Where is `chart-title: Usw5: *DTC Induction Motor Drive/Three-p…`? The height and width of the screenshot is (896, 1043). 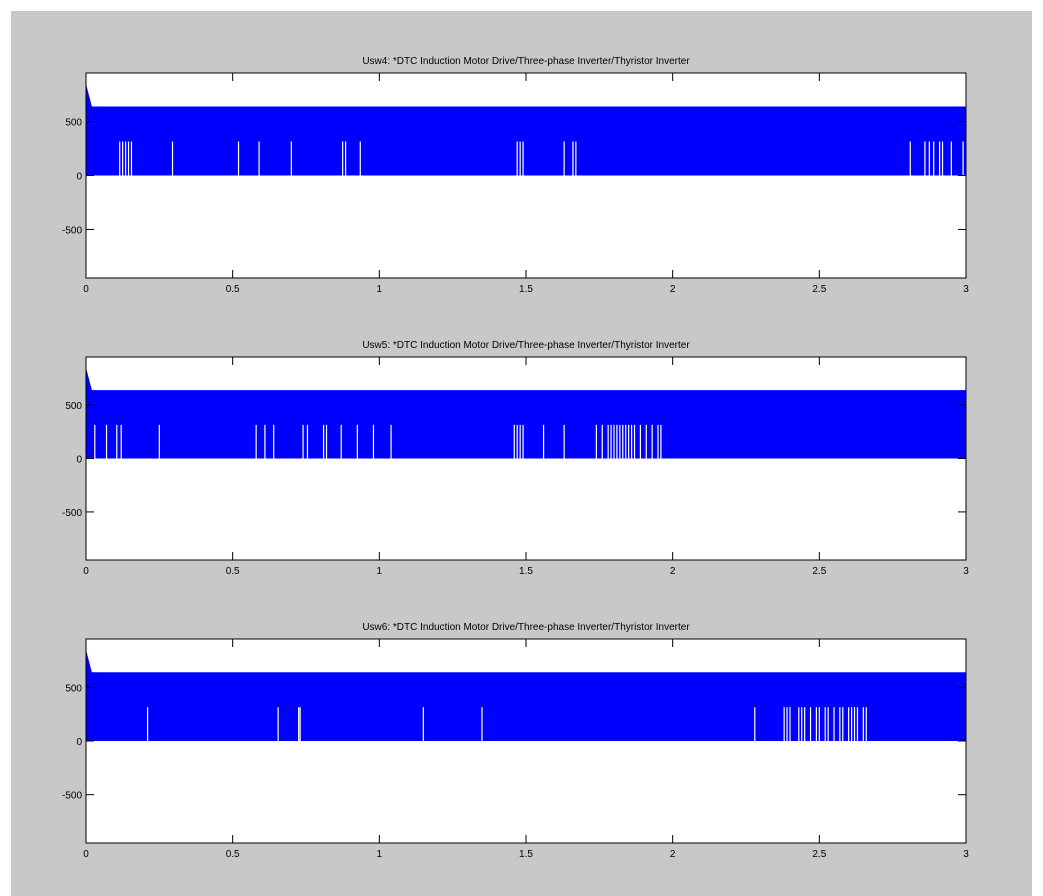 chart-title: Usw5: *DTC Induction Motor Drive/Three-p… is located at coordinates (526, 345).